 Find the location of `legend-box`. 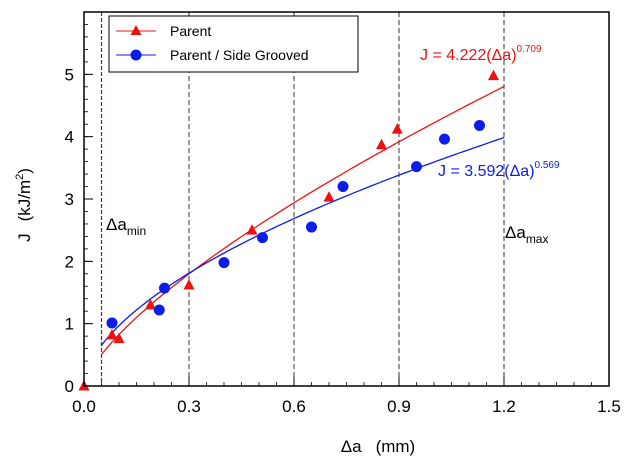

legend-box is located at coordinates (233, 44).